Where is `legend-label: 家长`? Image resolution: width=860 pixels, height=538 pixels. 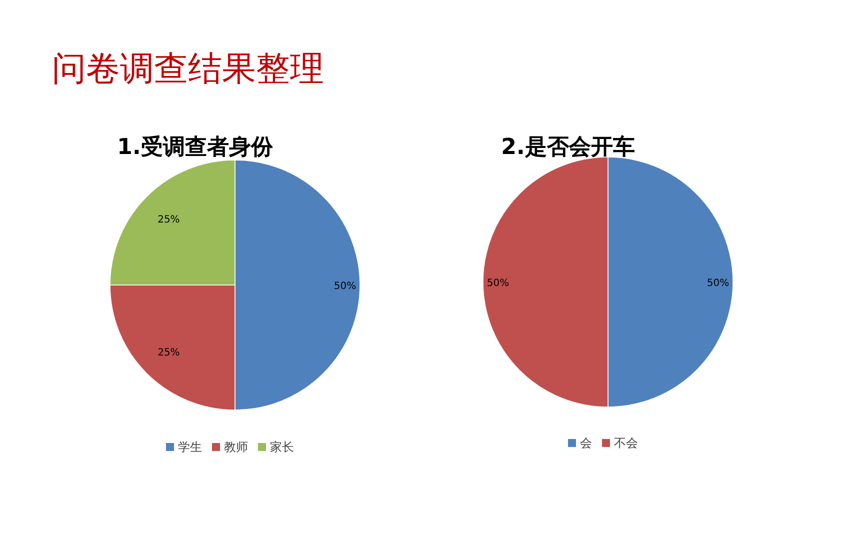
legend-label: 家长 is located at coordinates (282, 447).